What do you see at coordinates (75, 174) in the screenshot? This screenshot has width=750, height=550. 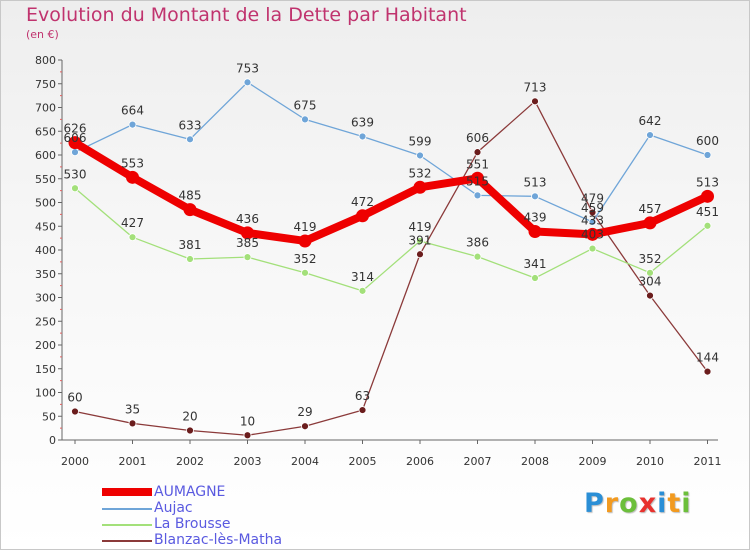 I see `data-label: 530` at bounding box center [75, 174].